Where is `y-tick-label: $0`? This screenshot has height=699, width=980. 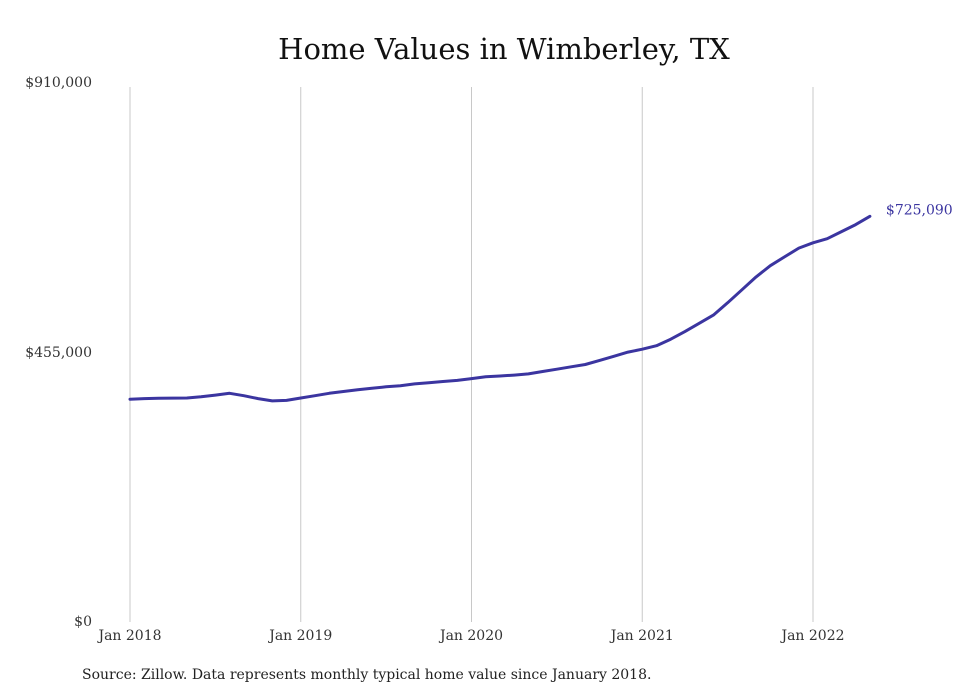
y-tick-label: $0 is located at coordinates (83, 622).